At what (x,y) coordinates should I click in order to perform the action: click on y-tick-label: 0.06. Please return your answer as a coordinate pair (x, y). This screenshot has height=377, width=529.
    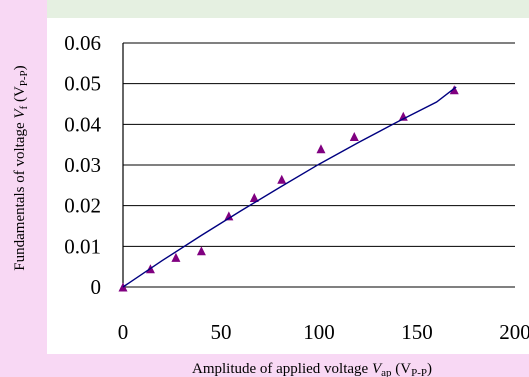
    Looking at the image, I should click on (82, 43).